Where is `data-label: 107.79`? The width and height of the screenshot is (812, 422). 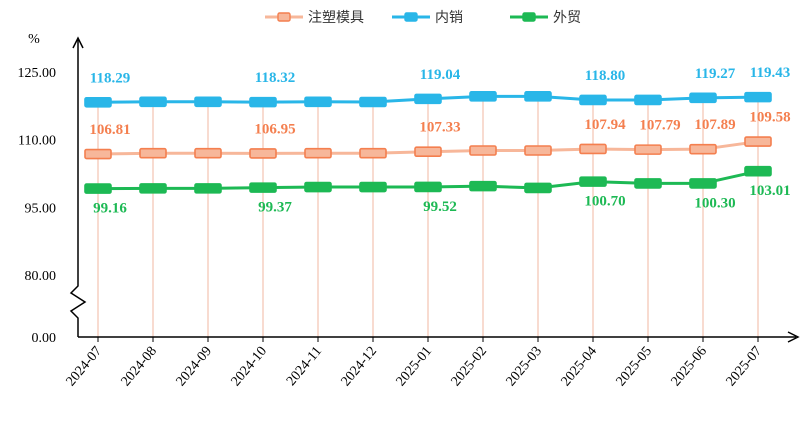 data-label: 107.79 is located at coordinates (659, 126).